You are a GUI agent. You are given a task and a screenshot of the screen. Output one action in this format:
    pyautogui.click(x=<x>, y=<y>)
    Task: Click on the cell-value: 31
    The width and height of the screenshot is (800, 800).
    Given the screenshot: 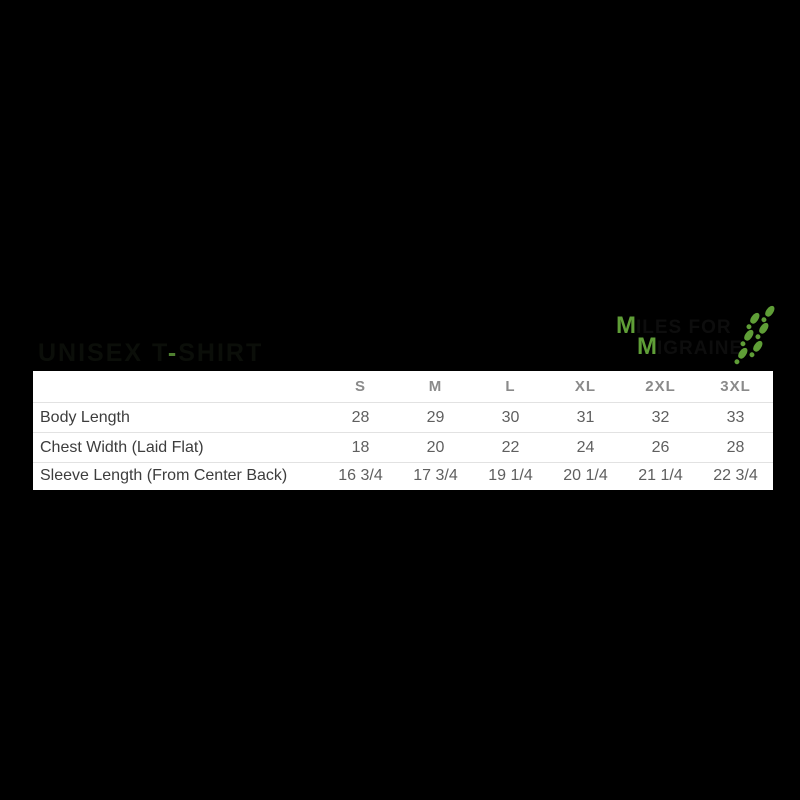 What is the action you would take?
    pyautogui.click(x=585, y=417)
    